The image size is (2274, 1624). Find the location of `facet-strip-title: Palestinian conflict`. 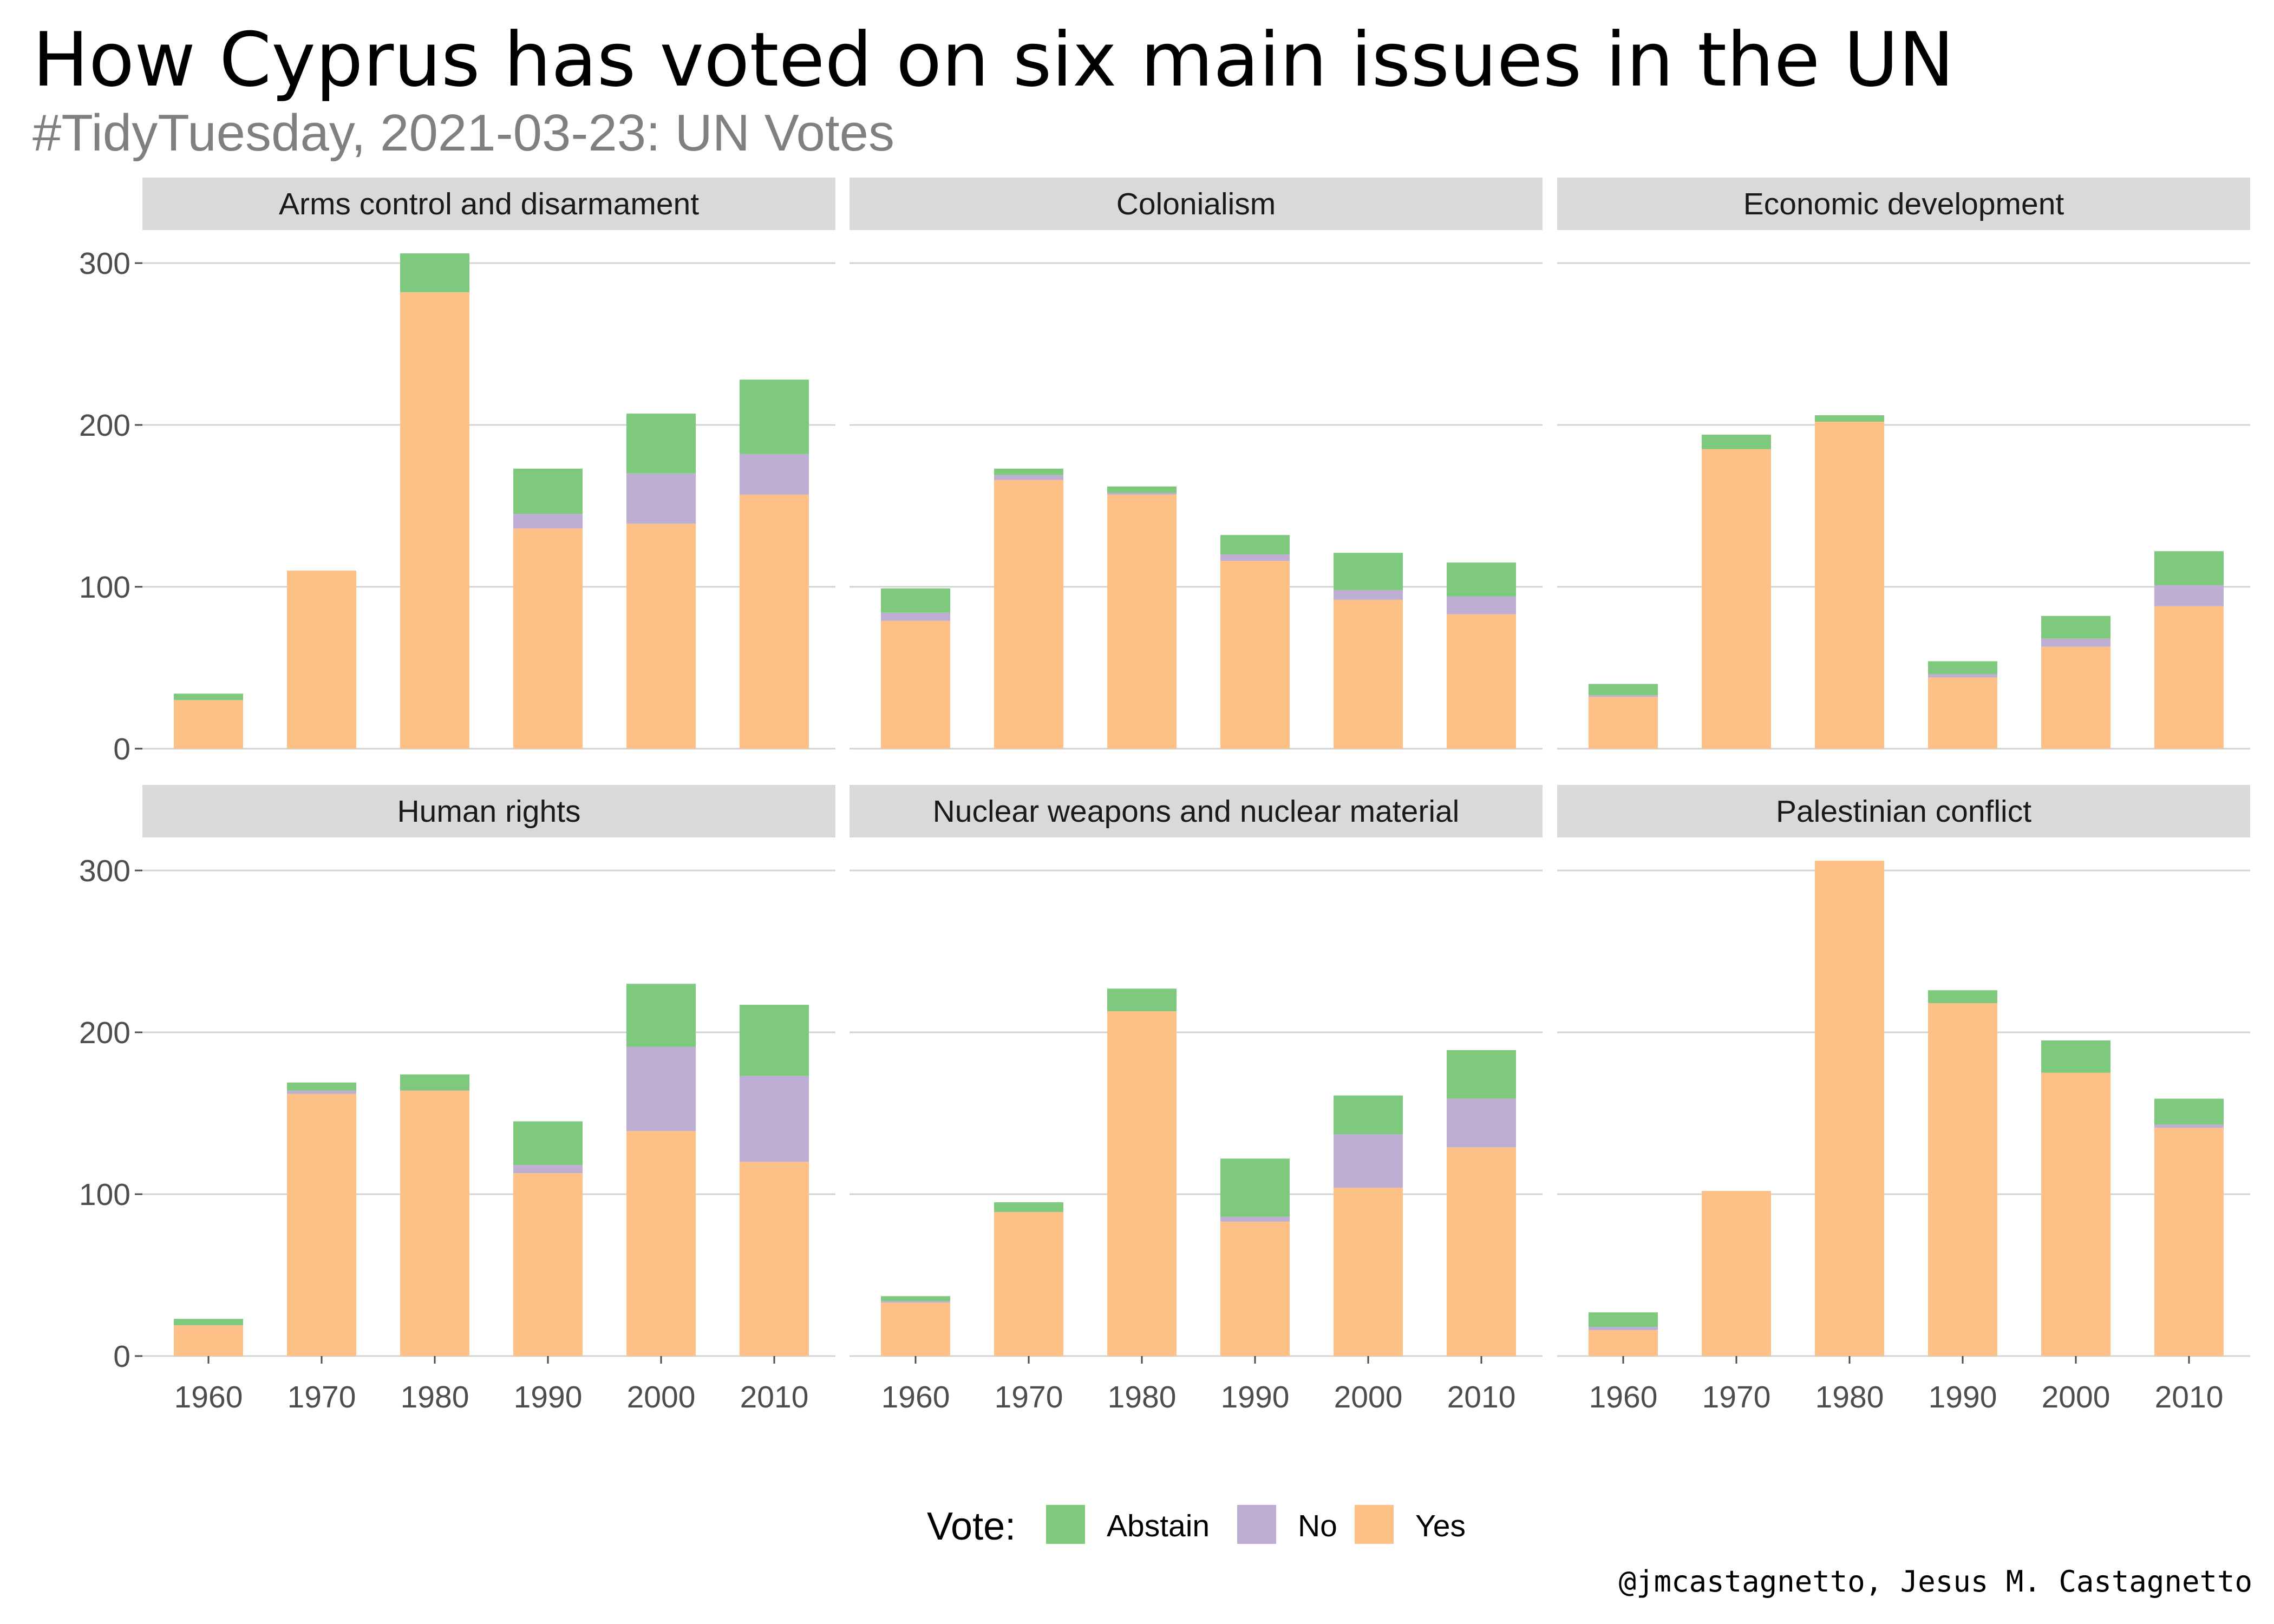

facet-strip-title: Palestinian conflict is located at coordinates (1904, 811).